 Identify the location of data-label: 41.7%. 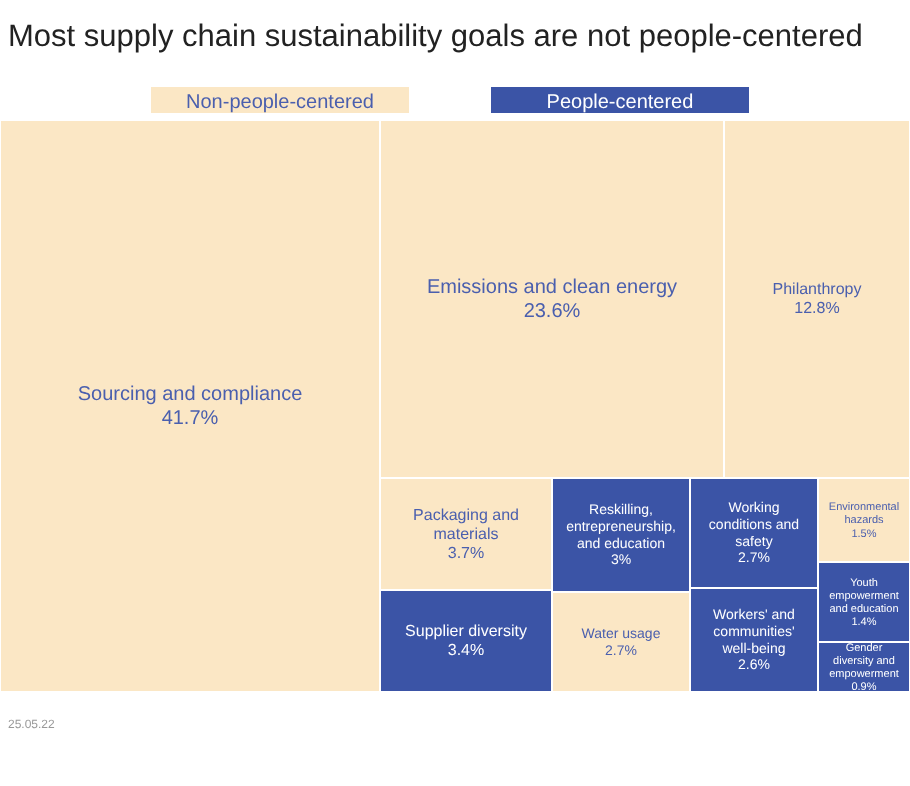
(190, 419).